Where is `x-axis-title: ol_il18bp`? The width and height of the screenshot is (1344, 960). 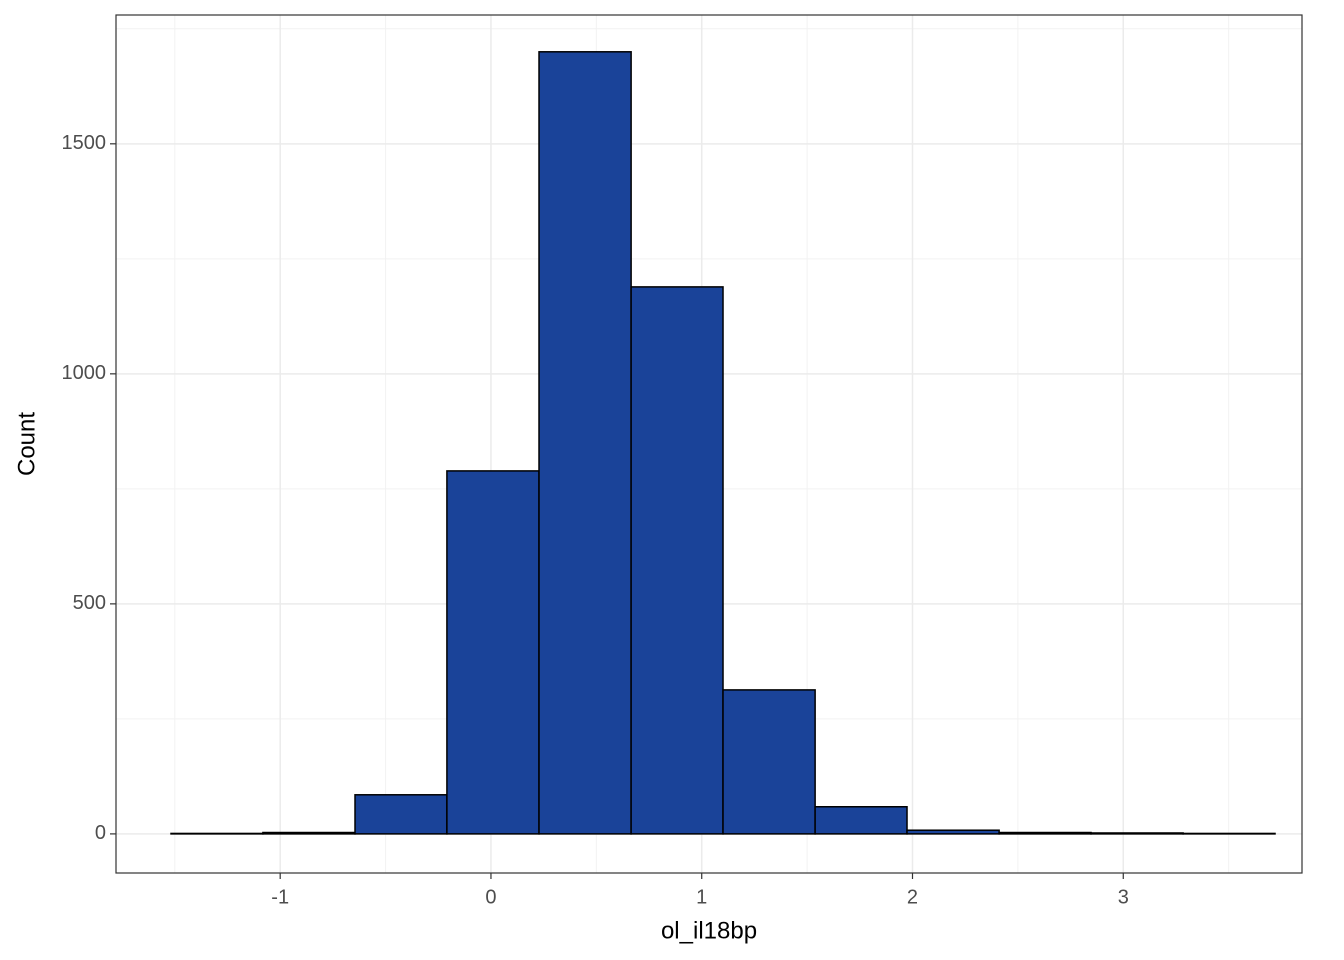 x-axis-title: ol_il18bp is located at coordinates (709, 930).